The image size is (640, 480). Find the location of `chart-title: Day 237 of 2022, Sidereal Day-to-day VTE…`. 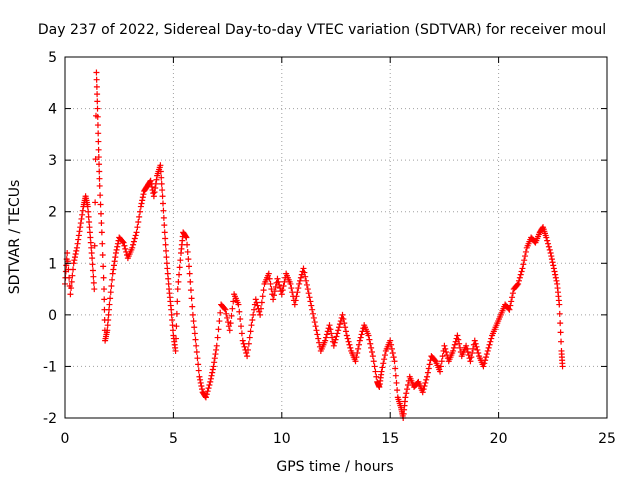

chart-title: Day 237 of 2022, Sidereal Day-to-day VTE… is located at coordinates (322, 30).